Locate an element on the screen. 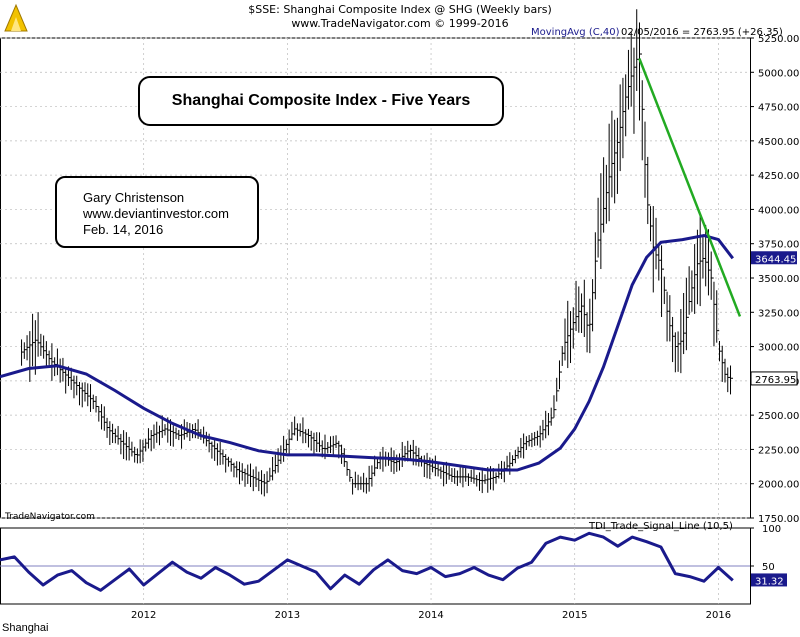 The image size is (800, 637). down-trendline is located at coordinates (690, 187).